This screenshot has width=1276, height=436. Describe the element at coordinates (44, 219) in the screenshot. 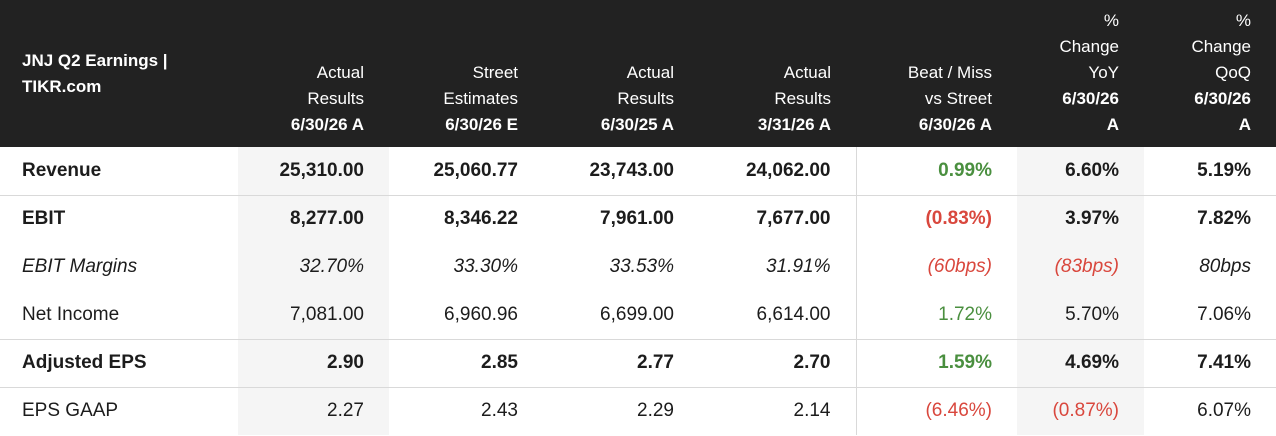

I see `row-label: EBIT` at that location.